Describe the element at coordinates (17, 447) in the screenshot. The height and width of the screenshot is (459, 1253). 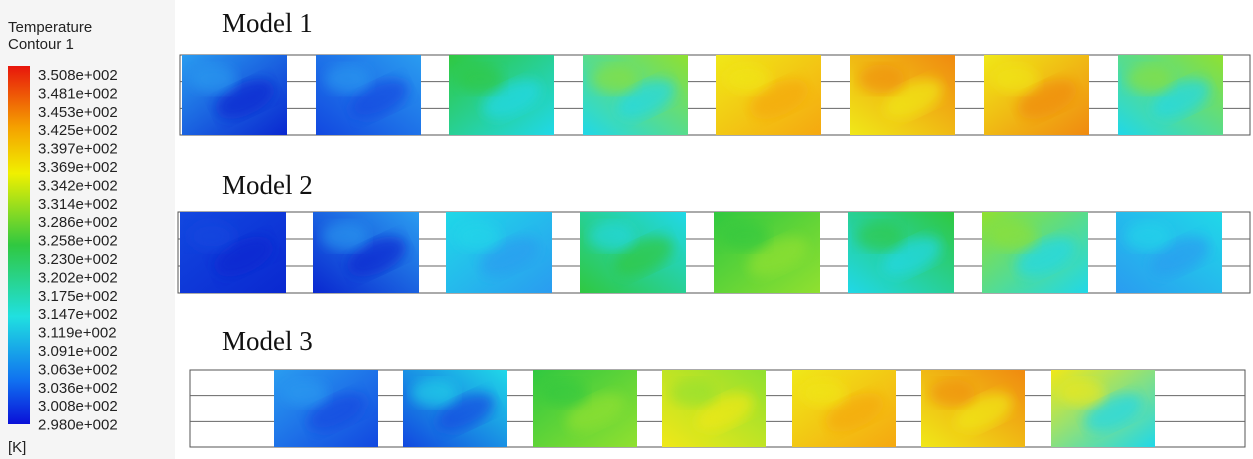
I see `legend-unit: [K]` at that location.